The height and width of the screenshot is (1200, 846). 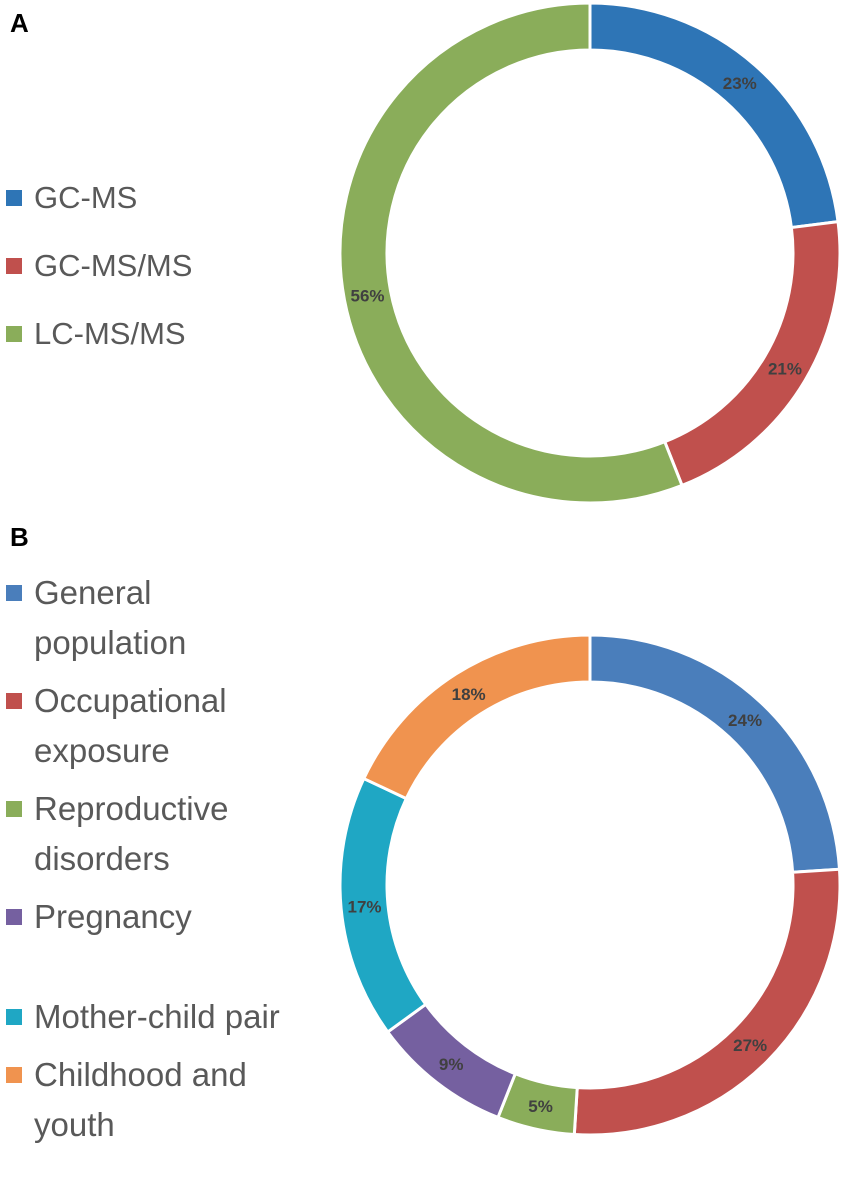 What do you see at coordinates (714, 115) in the screenshot?
I see `donut-slice-gc-ms` at bounding box center [714, 115].